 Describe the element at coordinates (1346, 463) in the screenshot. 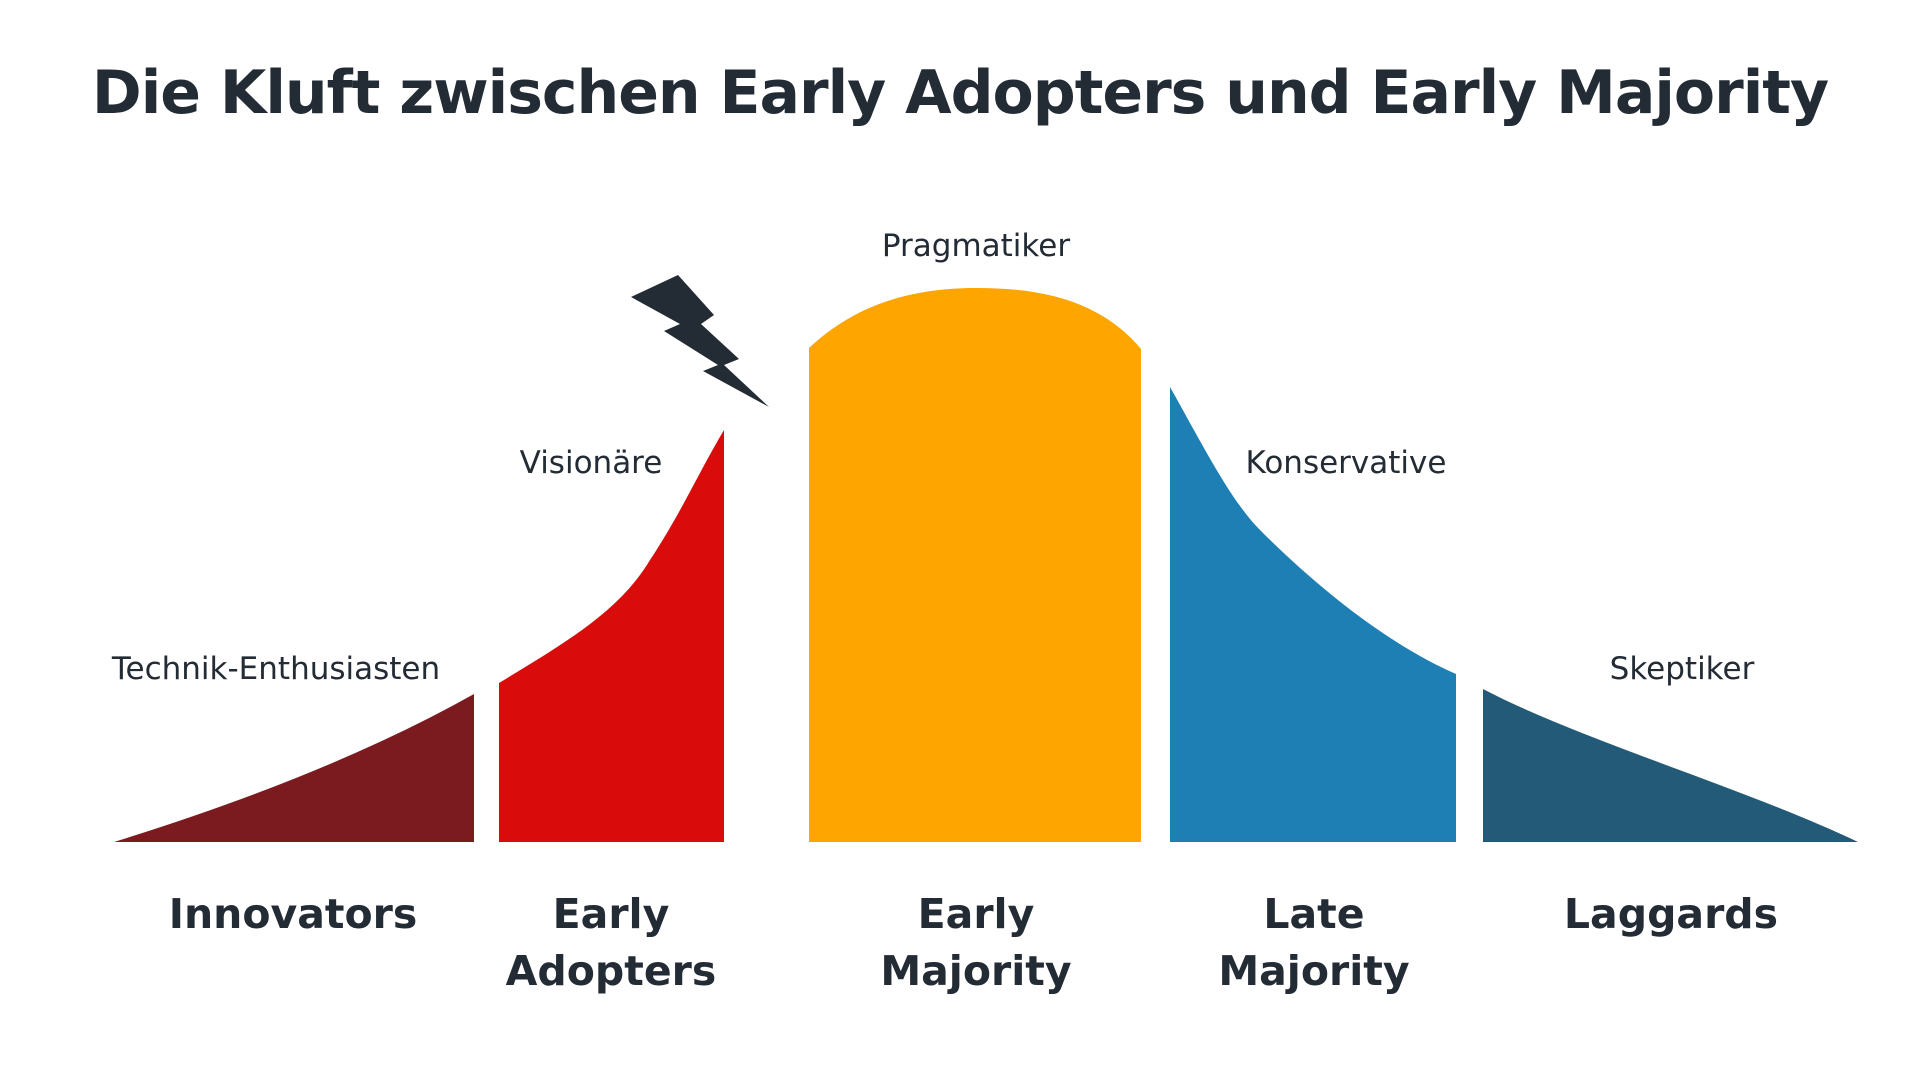

I see `descriptor: Konservative` at that location.